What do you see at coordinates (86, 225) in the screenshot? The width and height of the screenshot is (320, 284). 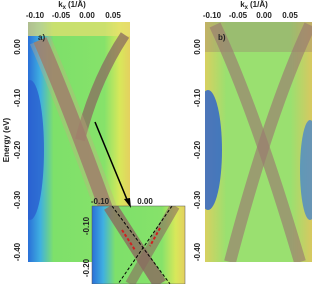 I see `inset-y-tick-label: -0.10` at bounding box center [86, 225].